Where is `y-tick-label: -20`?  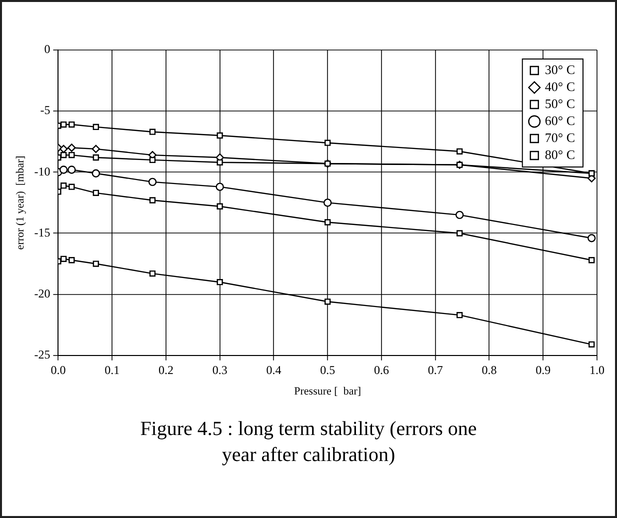
y-tick-label: -20 is located at coordinates (42, 293).